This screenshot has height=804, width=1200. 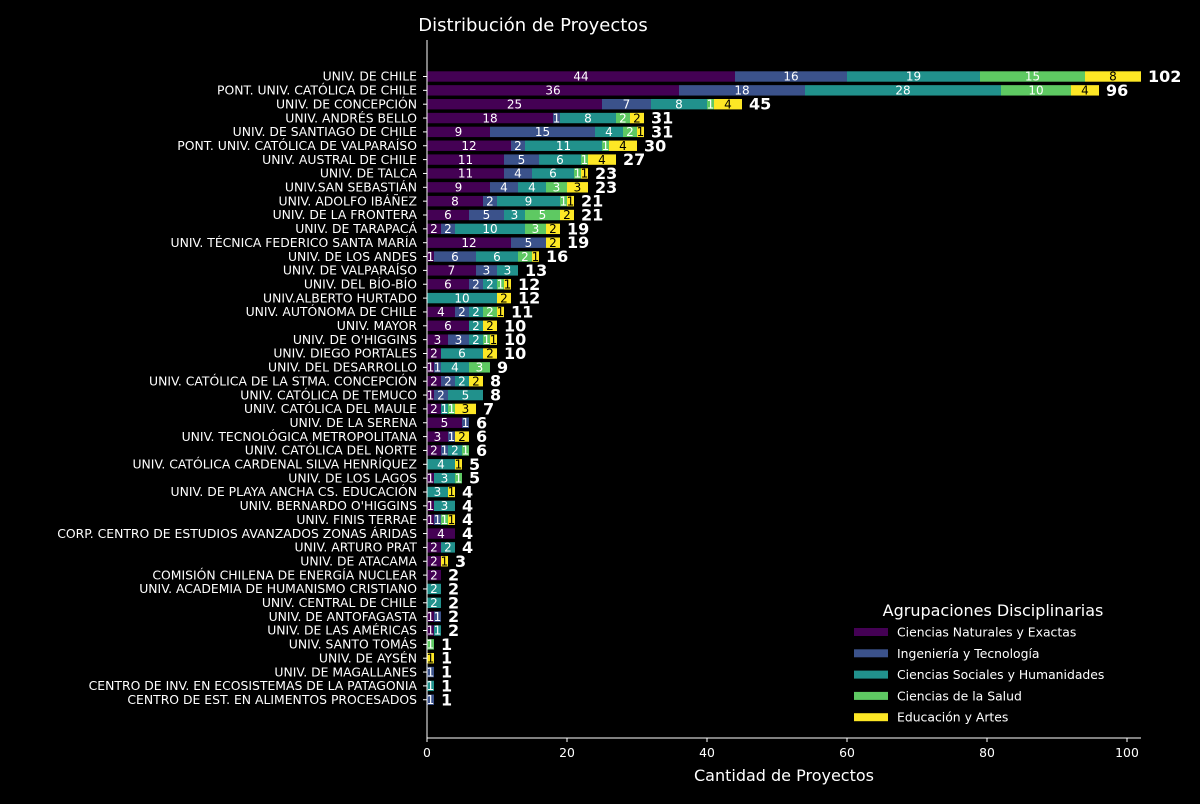 What do you see at coordinates (655, 145) in the screenshot?
I see `total-value-label: 30` at bounding box center [655, 145].